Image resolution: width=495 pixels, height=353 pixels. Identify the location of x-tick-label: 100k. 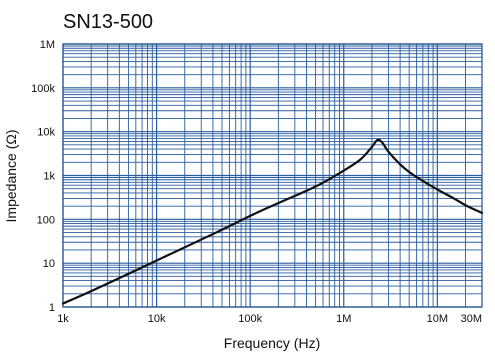
(250, 319).